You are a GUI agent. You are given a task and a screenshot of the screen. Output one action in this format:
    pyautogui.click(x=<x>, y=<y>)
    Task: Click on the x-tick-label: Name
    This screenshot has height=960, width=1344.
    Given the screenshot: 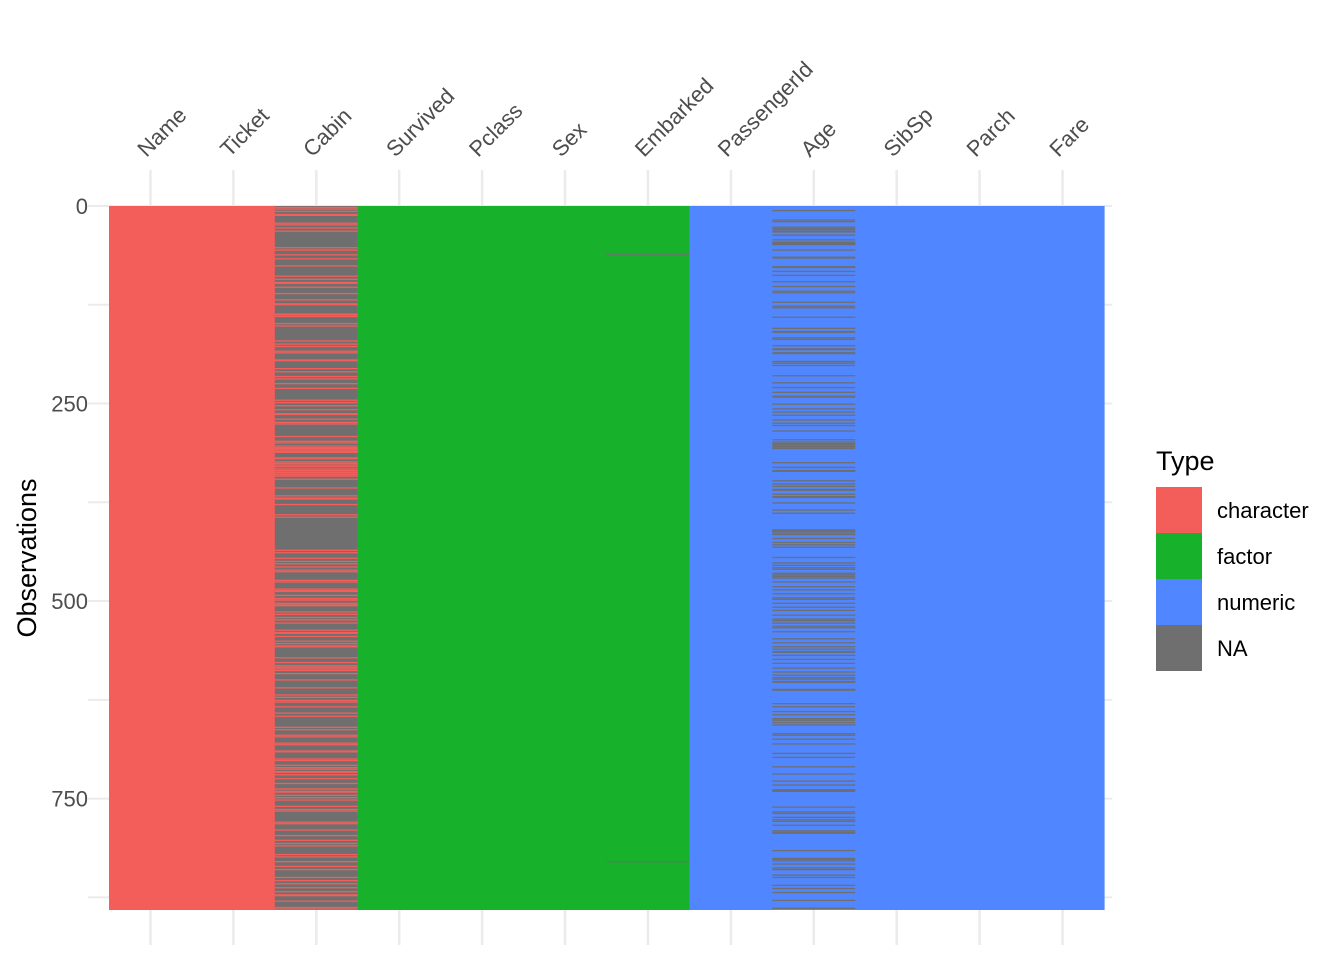 What is the action you would take?
    pyautogui.click(x=161, y=131)
    